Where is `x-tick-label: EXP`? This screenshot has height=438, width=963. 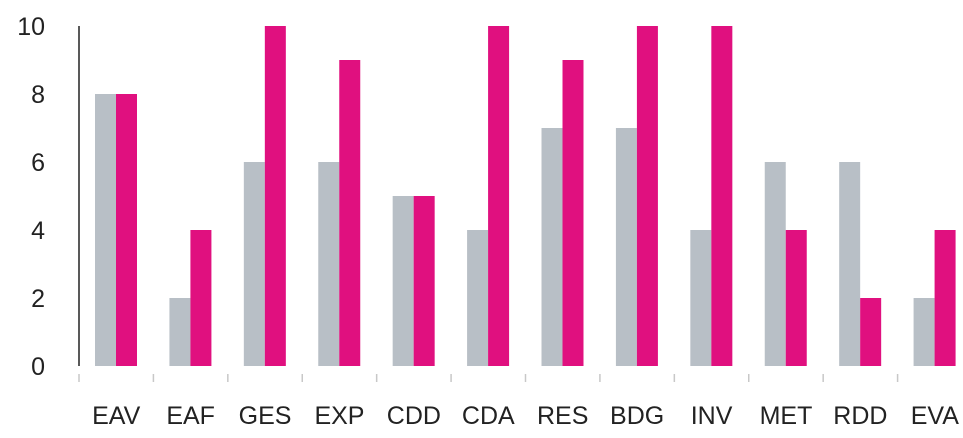 x-tick-label: EXP is located at coordinates (339, 416).